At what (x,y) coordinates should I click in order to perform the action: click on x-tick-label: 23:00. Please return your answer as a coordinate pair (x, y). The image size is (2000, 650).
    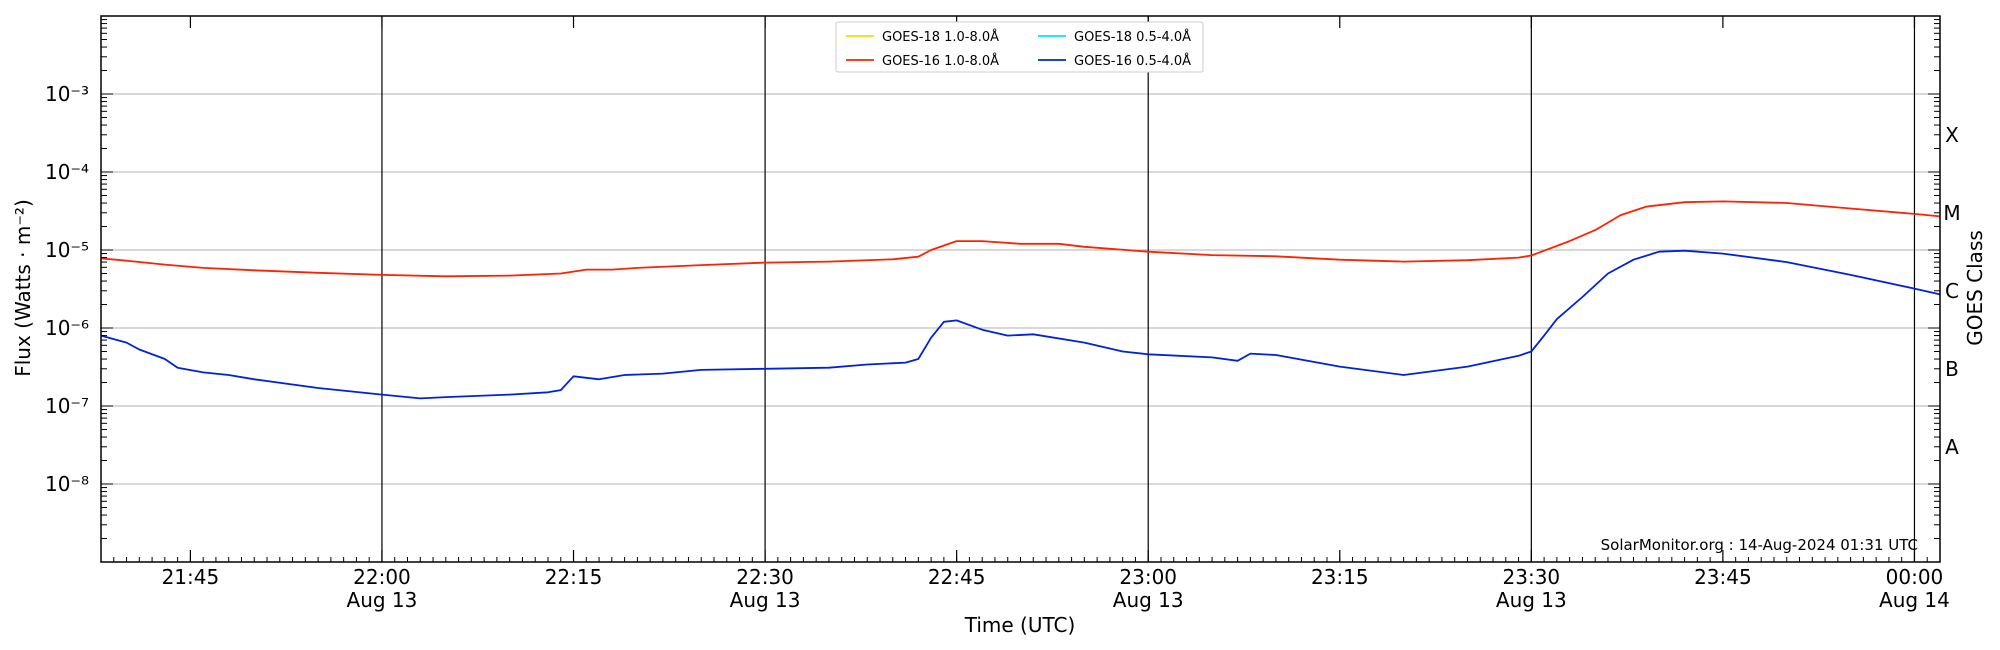
    Looking at the image, I should click on (1148, 577).